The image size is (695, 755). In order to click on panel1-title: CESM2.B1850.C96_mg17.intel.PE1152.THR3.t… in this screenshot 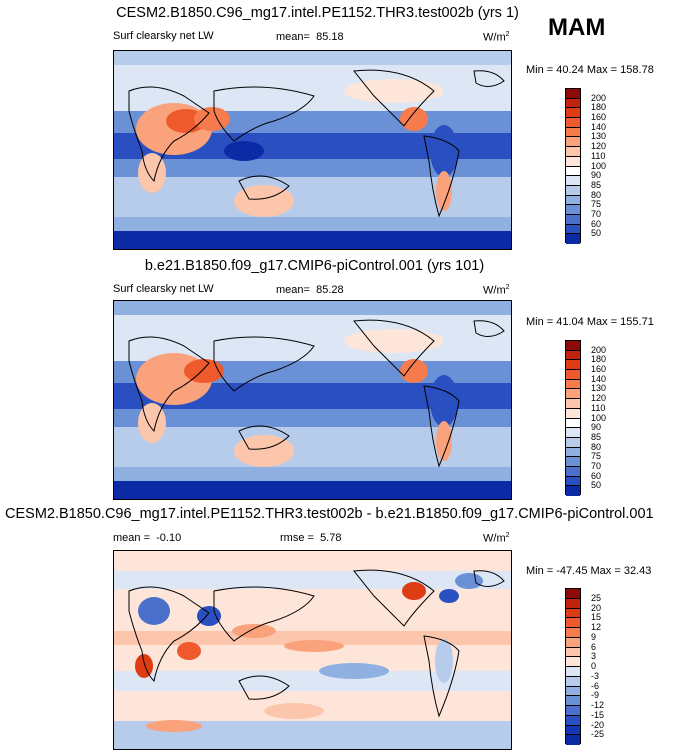, I will do `click(317, 13)`.